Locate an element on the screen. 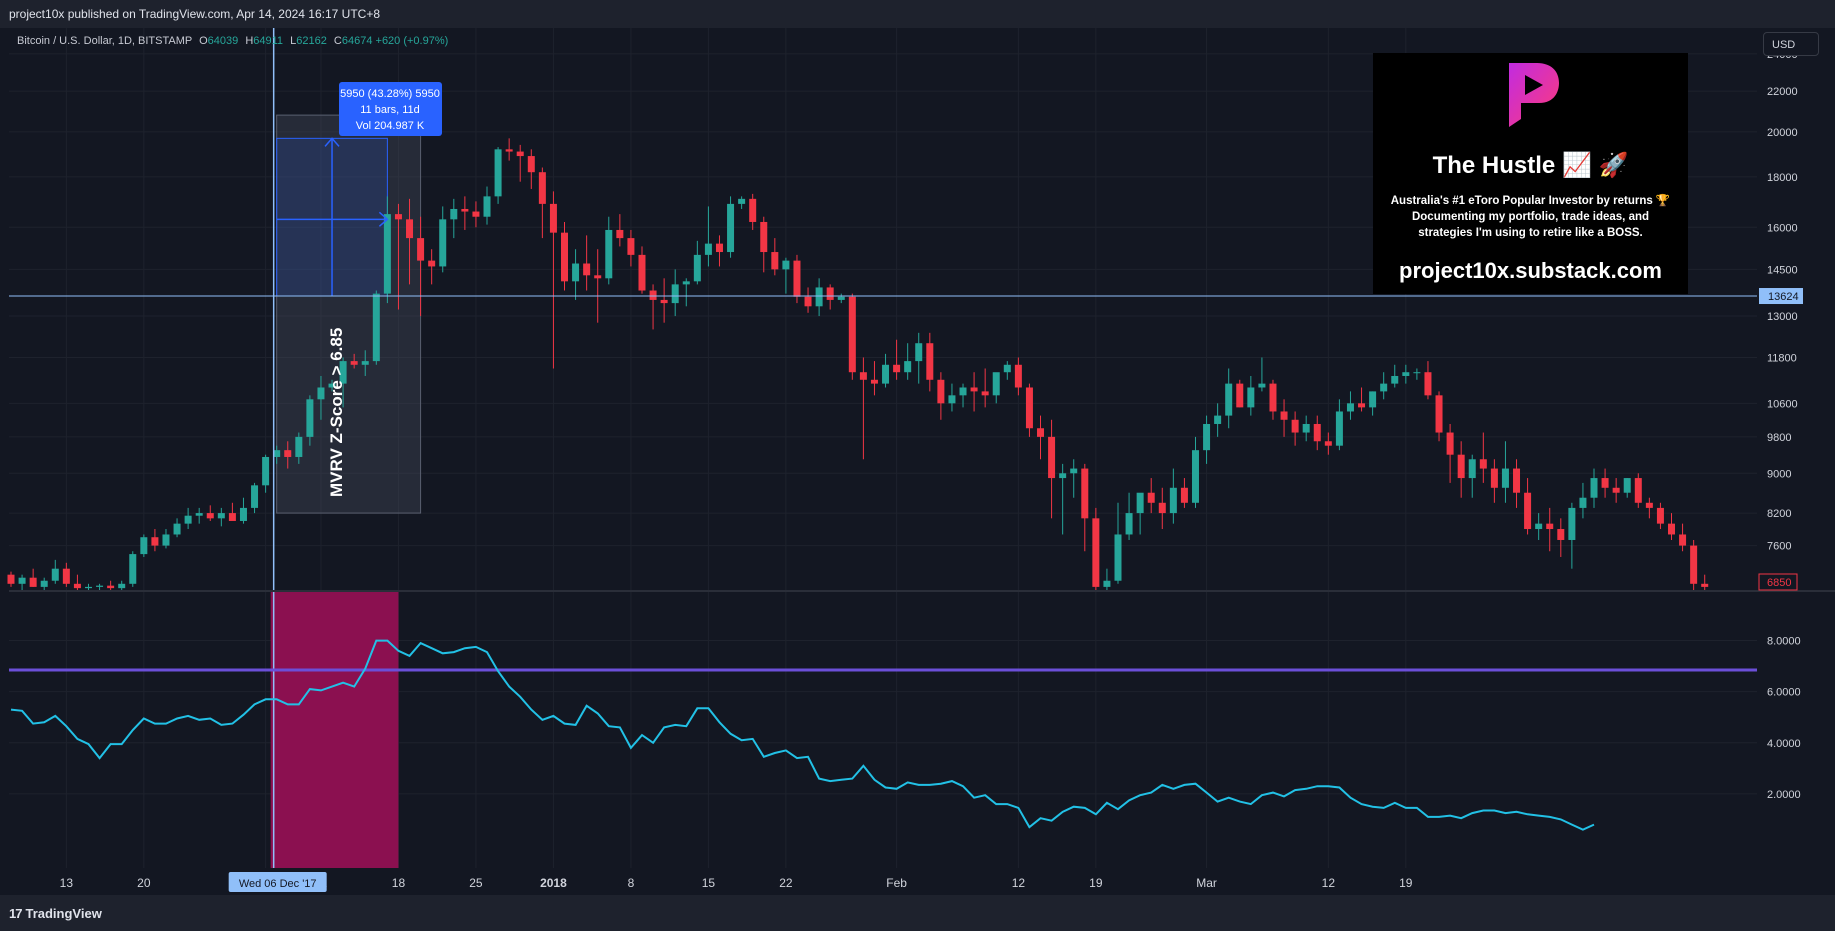  low-value: 62162 is located at coordinates (311, 41).